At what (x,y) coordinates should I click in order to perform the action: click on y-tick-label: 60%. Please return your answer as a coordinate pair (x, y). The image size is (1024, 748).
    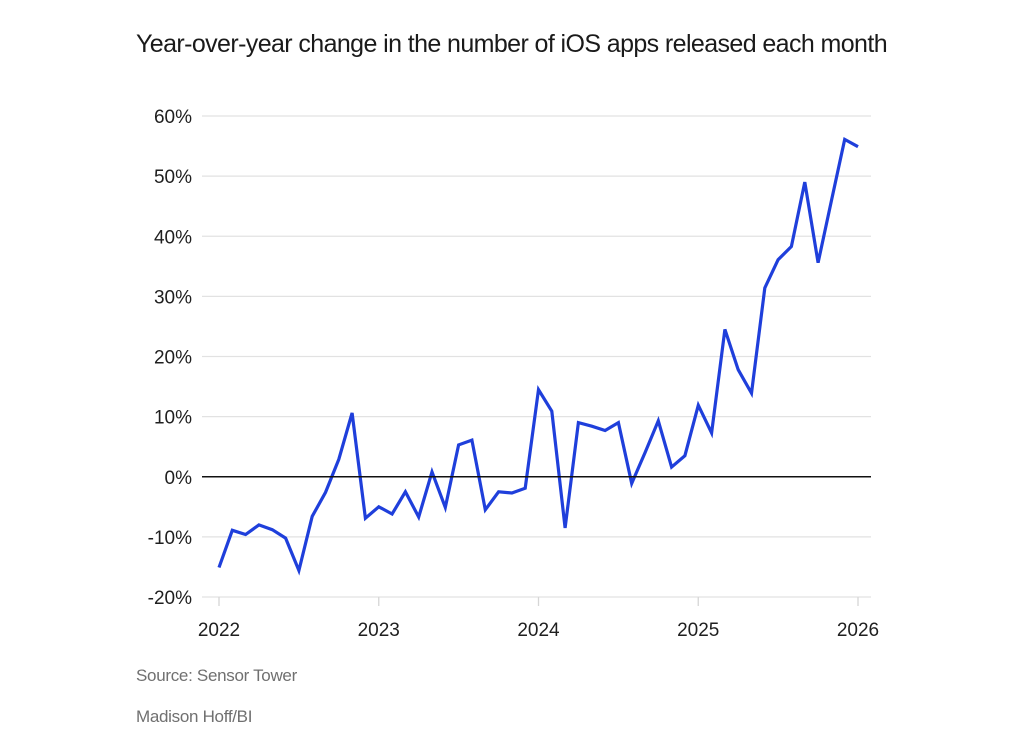
    Looking at the image, I should click on (173, 117).